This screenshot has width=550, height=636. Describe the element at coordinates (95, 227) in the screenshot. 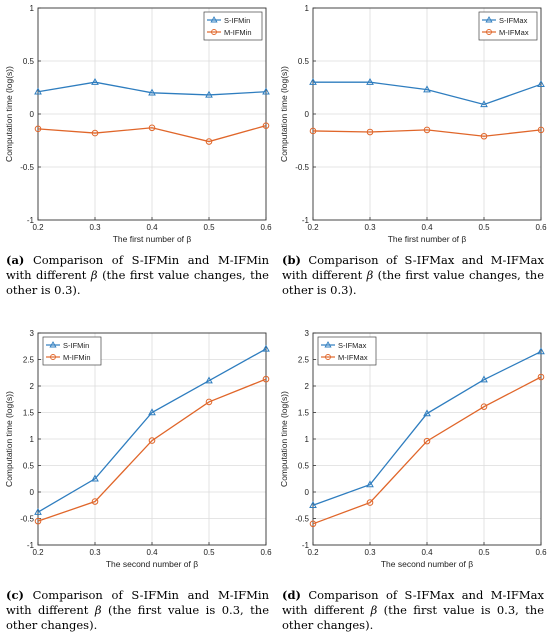

I see `x-tick-label: 0.3` at that location.